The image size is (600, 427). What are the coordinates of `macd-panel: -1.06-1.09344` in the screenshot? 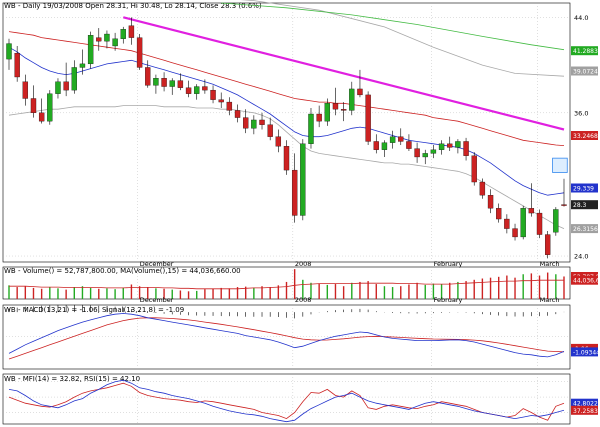 It's located at (301, 332).